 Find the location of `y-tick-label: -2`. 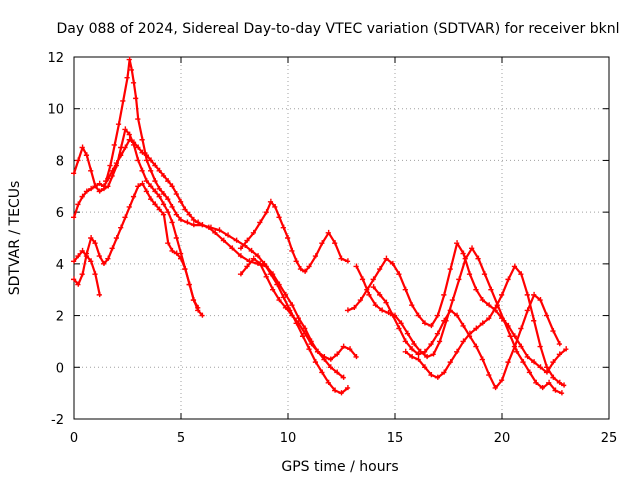

y-tick-label: -2 is located at coordinates (57, 420).